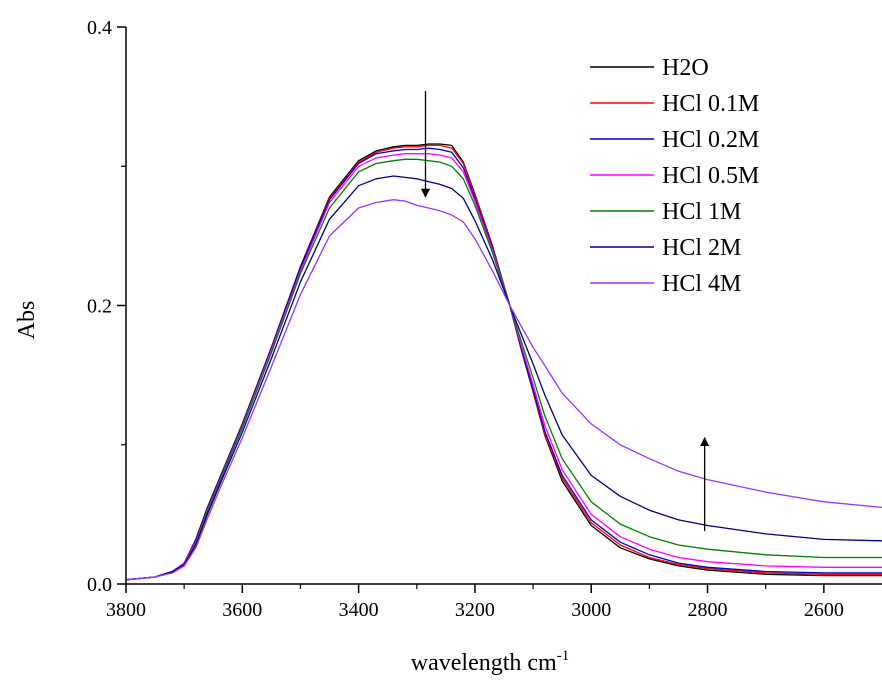  What do you see at coordinates (710, 140) in the screenshot?
I see `legend-label: HCl 0.2M` at bounding box center [710, 140].